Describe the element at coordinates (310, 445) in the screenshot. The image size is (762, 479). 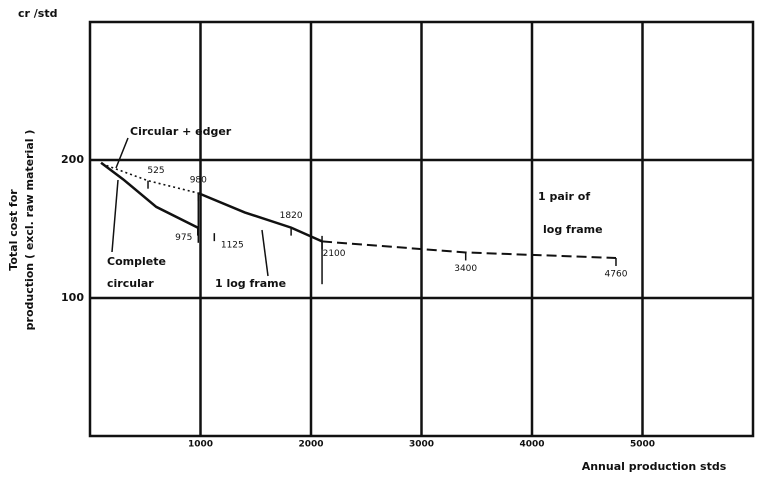
I see `x-tick-label: 2000` at that location.